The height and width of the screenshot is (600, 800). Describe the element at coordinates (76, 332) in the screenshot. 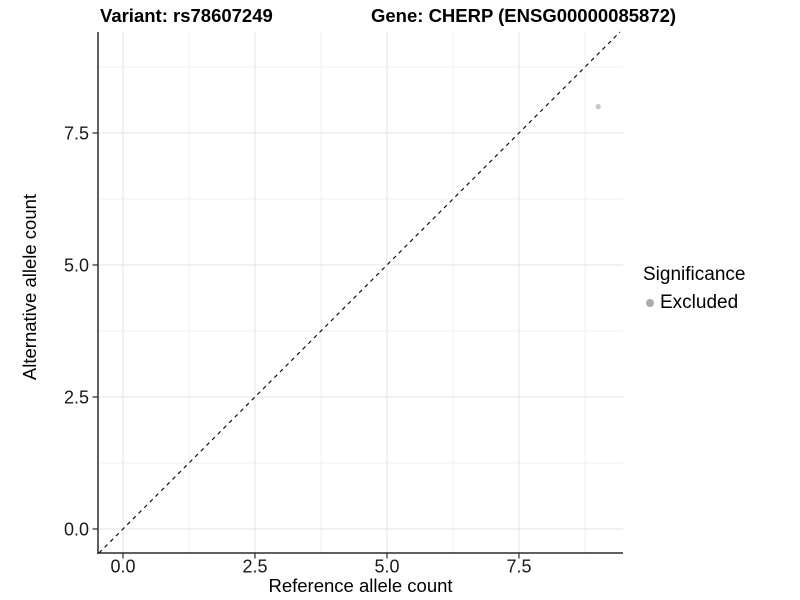

I see `y-tick-labels: 0.0 2.5 5.0 7.5` at that location.